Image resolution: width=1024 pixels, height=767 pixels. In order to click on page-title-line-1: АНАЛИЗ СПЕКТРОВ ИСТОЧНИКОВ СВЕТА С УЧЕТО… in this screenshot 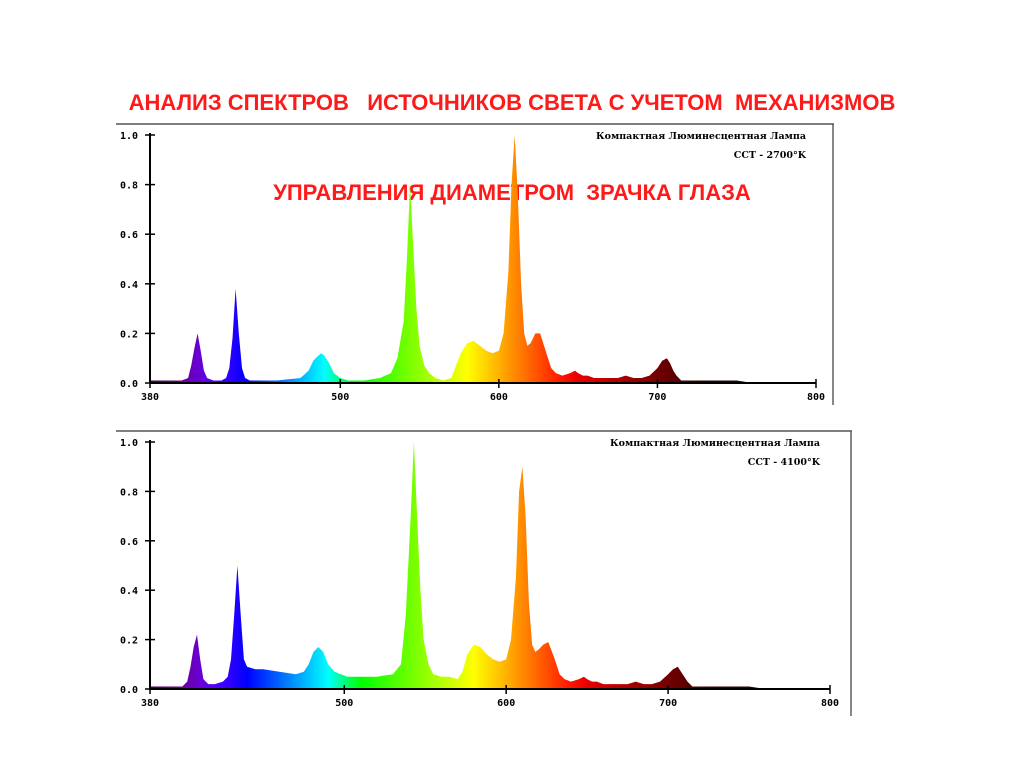, I will do `click(512, 102)`.